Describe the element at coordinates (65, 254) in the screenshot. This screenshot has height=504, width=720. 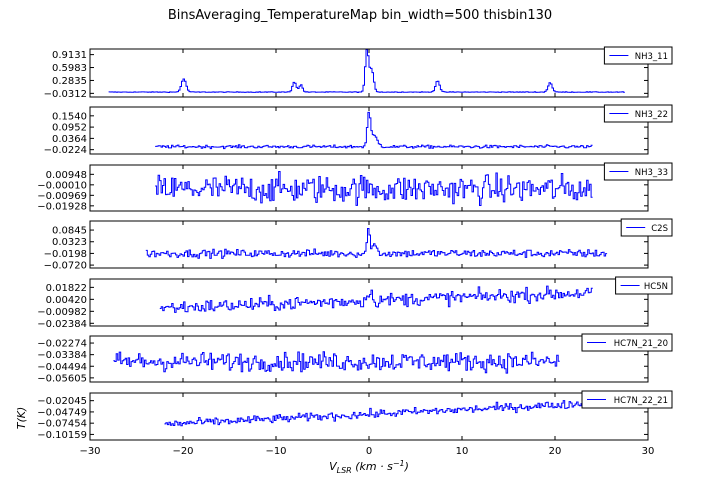
I see `y-tick-label: −0.0198` at that location.